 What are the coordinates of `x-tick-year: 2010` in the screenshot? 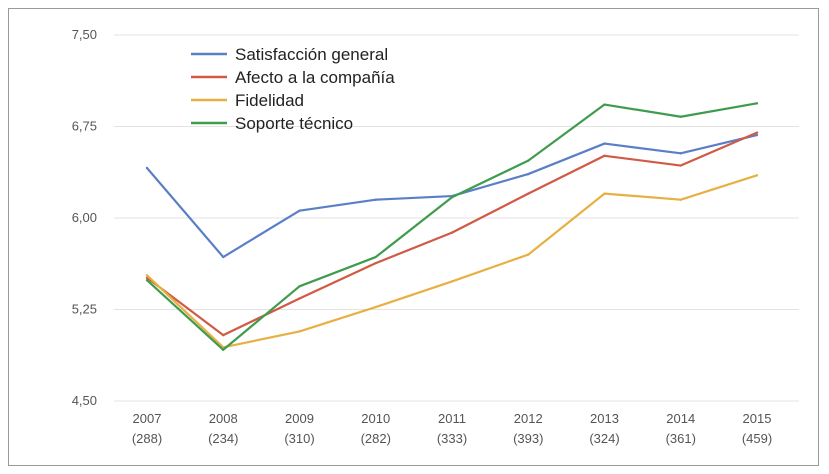 It's located at (375, 418).